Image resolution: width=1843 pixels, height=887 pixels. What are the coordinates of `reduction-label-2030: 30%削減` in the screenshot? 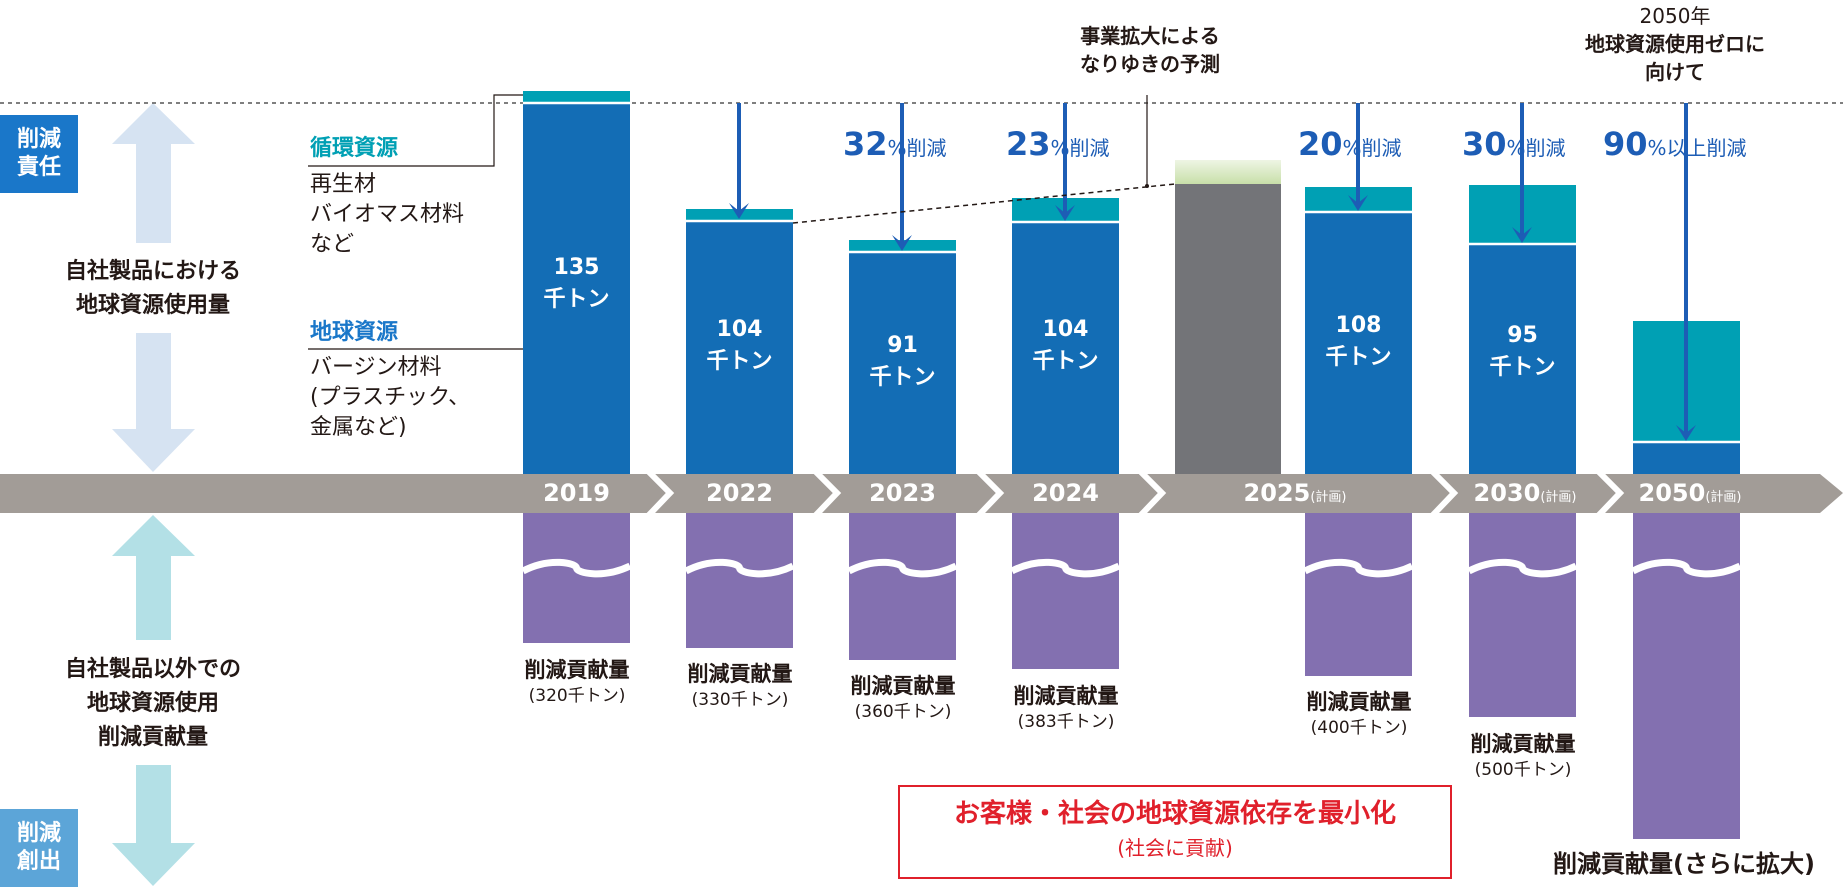 It's located at (1514, 144).